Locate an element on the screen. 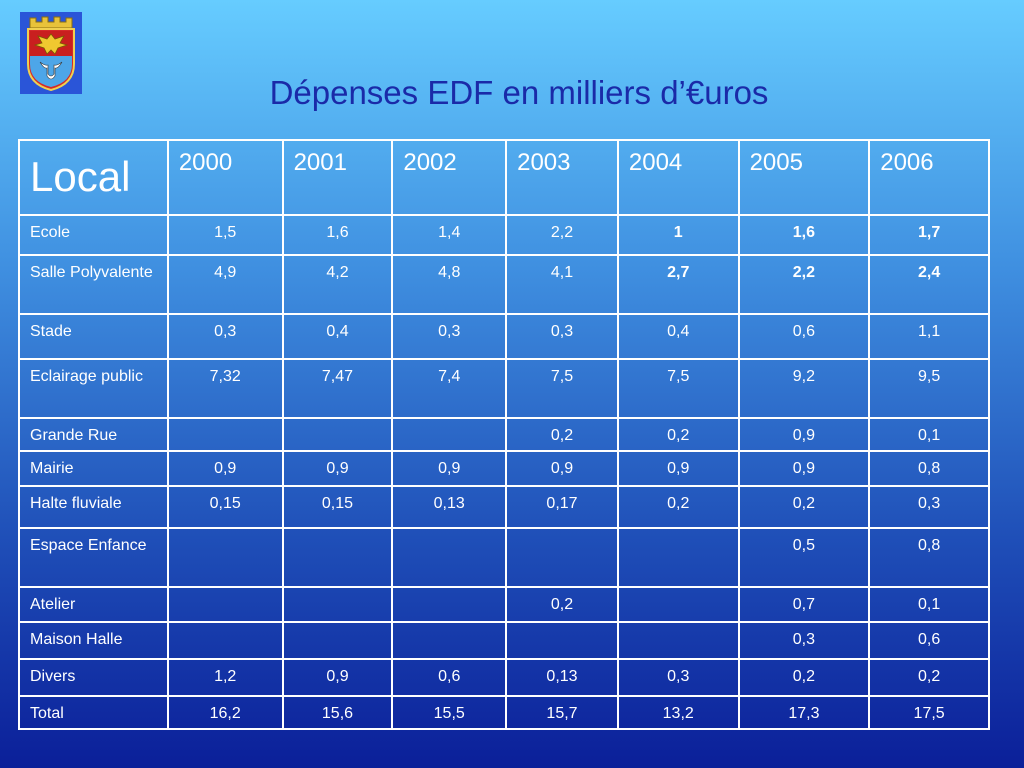  table-row: Divers 1,2 0,9 0,6 0,13 0,3 0,2 0,2 is located at coordinates (504, 677).